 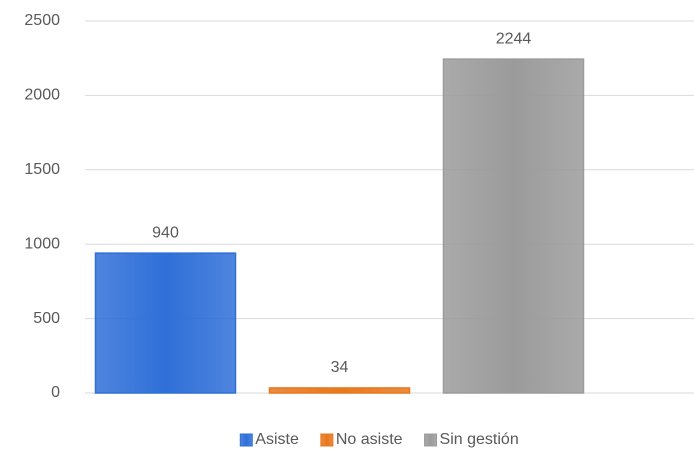 What do you see at coordinates (340, 367) in the screenshot?
I see `data-label: 34` at bounding box center [340, 367].